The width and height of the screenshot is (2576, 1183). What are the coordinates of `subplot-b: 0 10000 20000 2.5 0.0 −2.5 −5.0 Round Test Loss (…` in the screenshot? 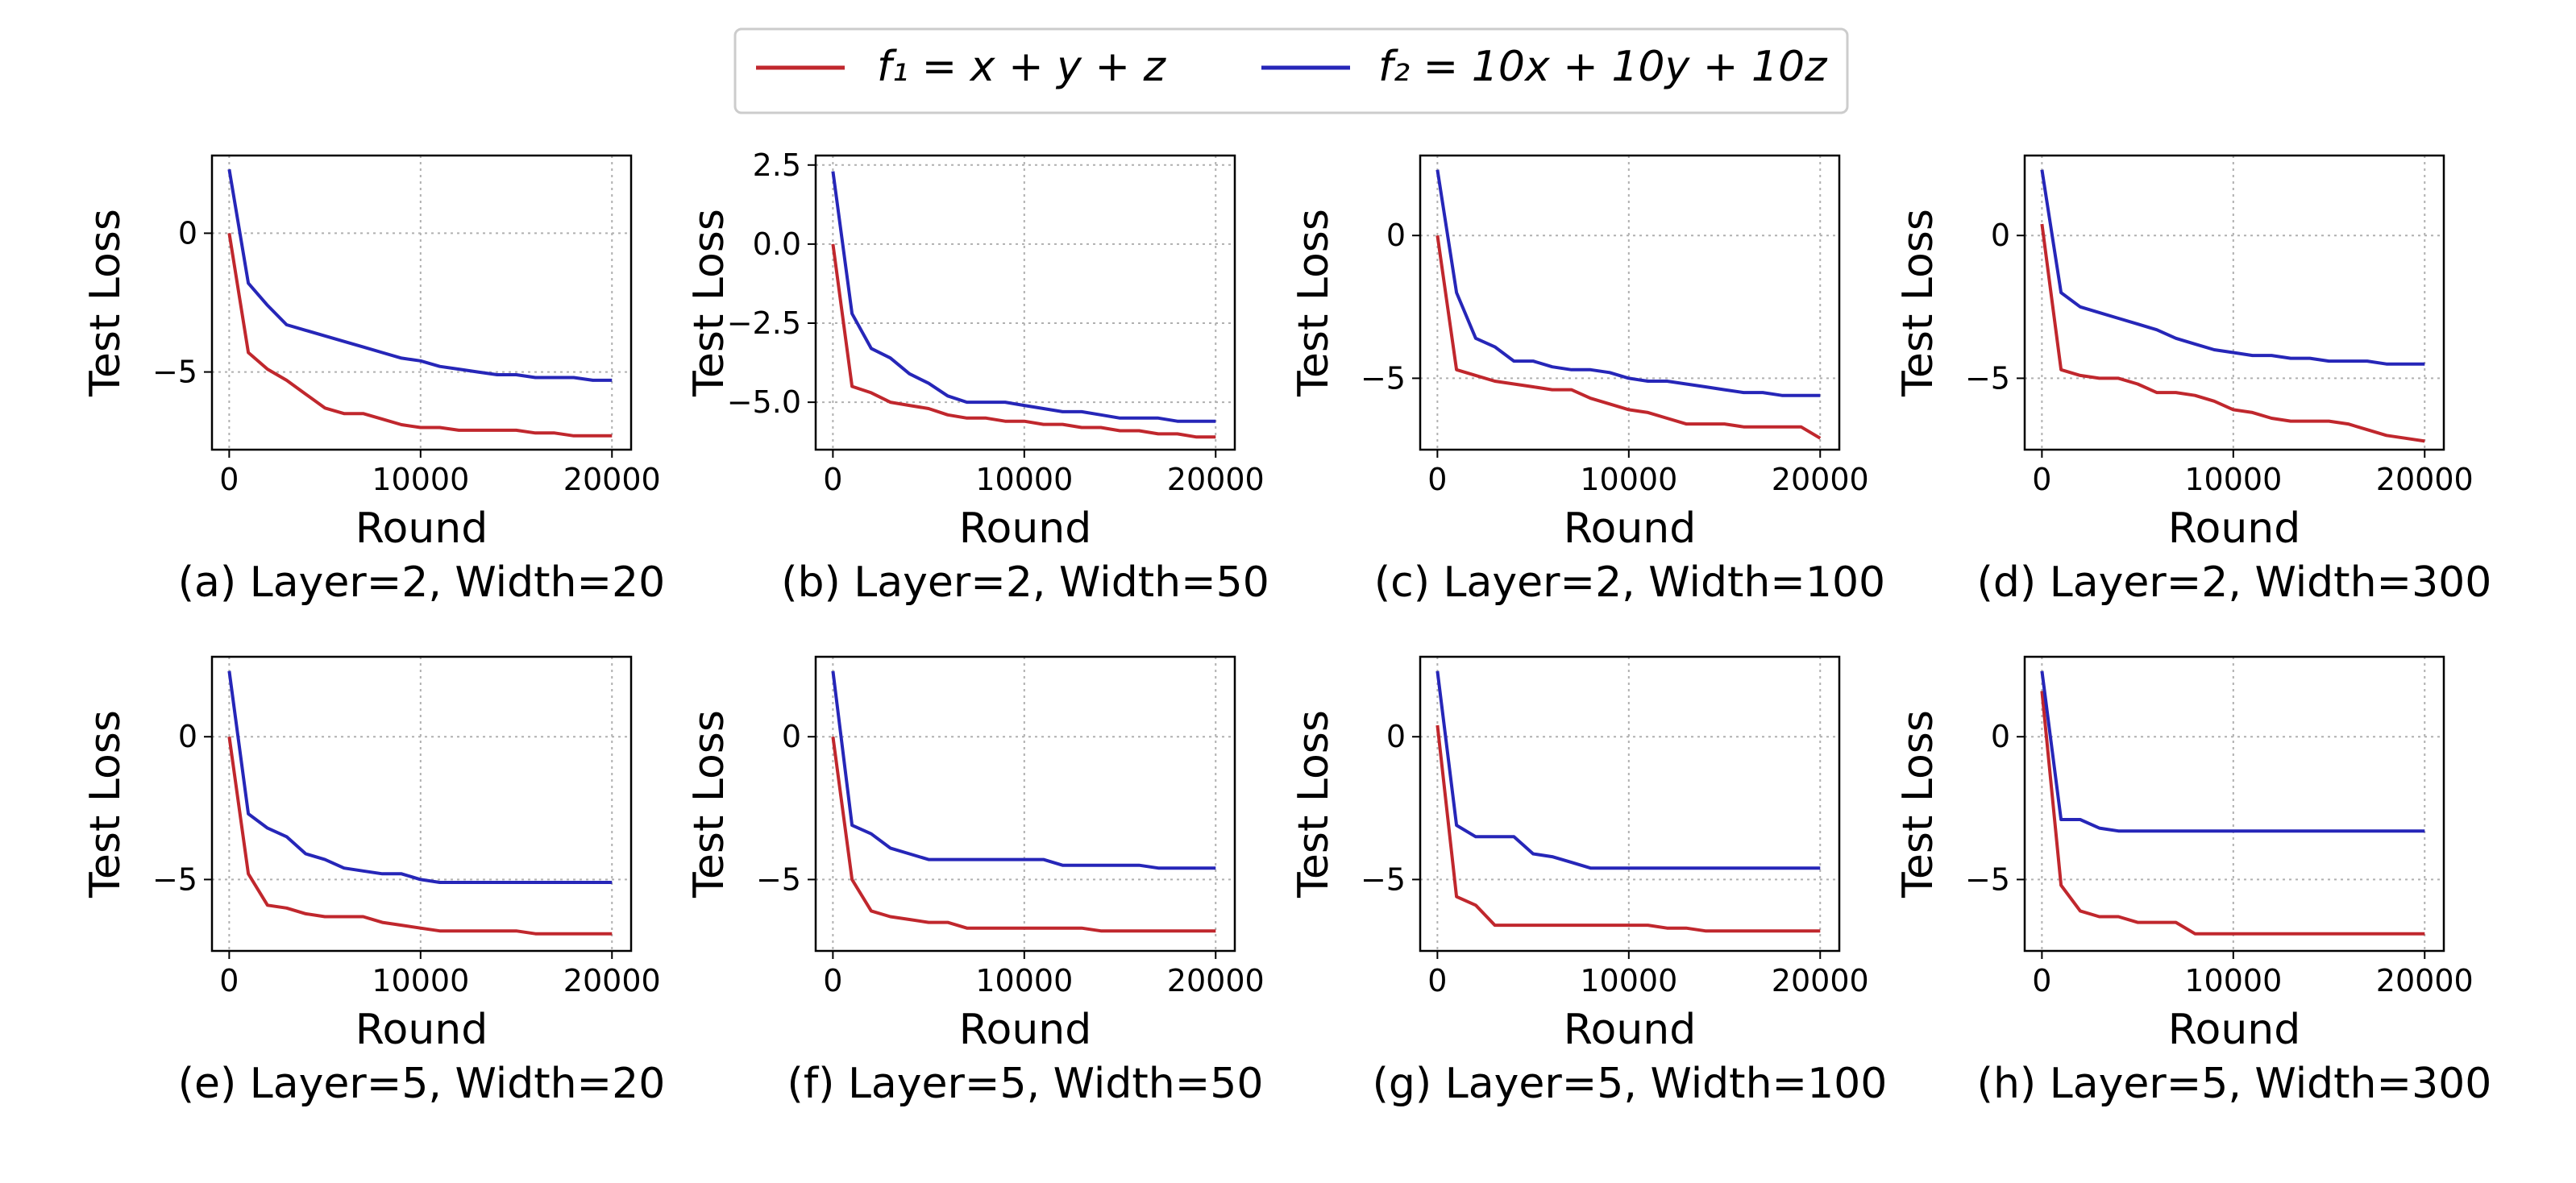 It's located at (977, 377).